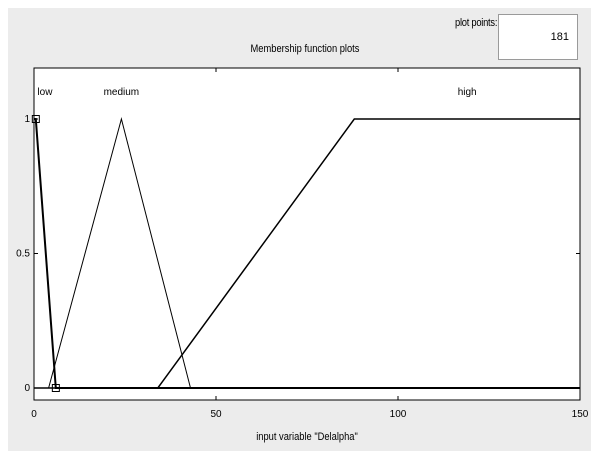 This screenshot has height=451, width=591. Describe the element at coordinates (398, 414) in the screenshot. I see `x-tick-label: 100` at that location.